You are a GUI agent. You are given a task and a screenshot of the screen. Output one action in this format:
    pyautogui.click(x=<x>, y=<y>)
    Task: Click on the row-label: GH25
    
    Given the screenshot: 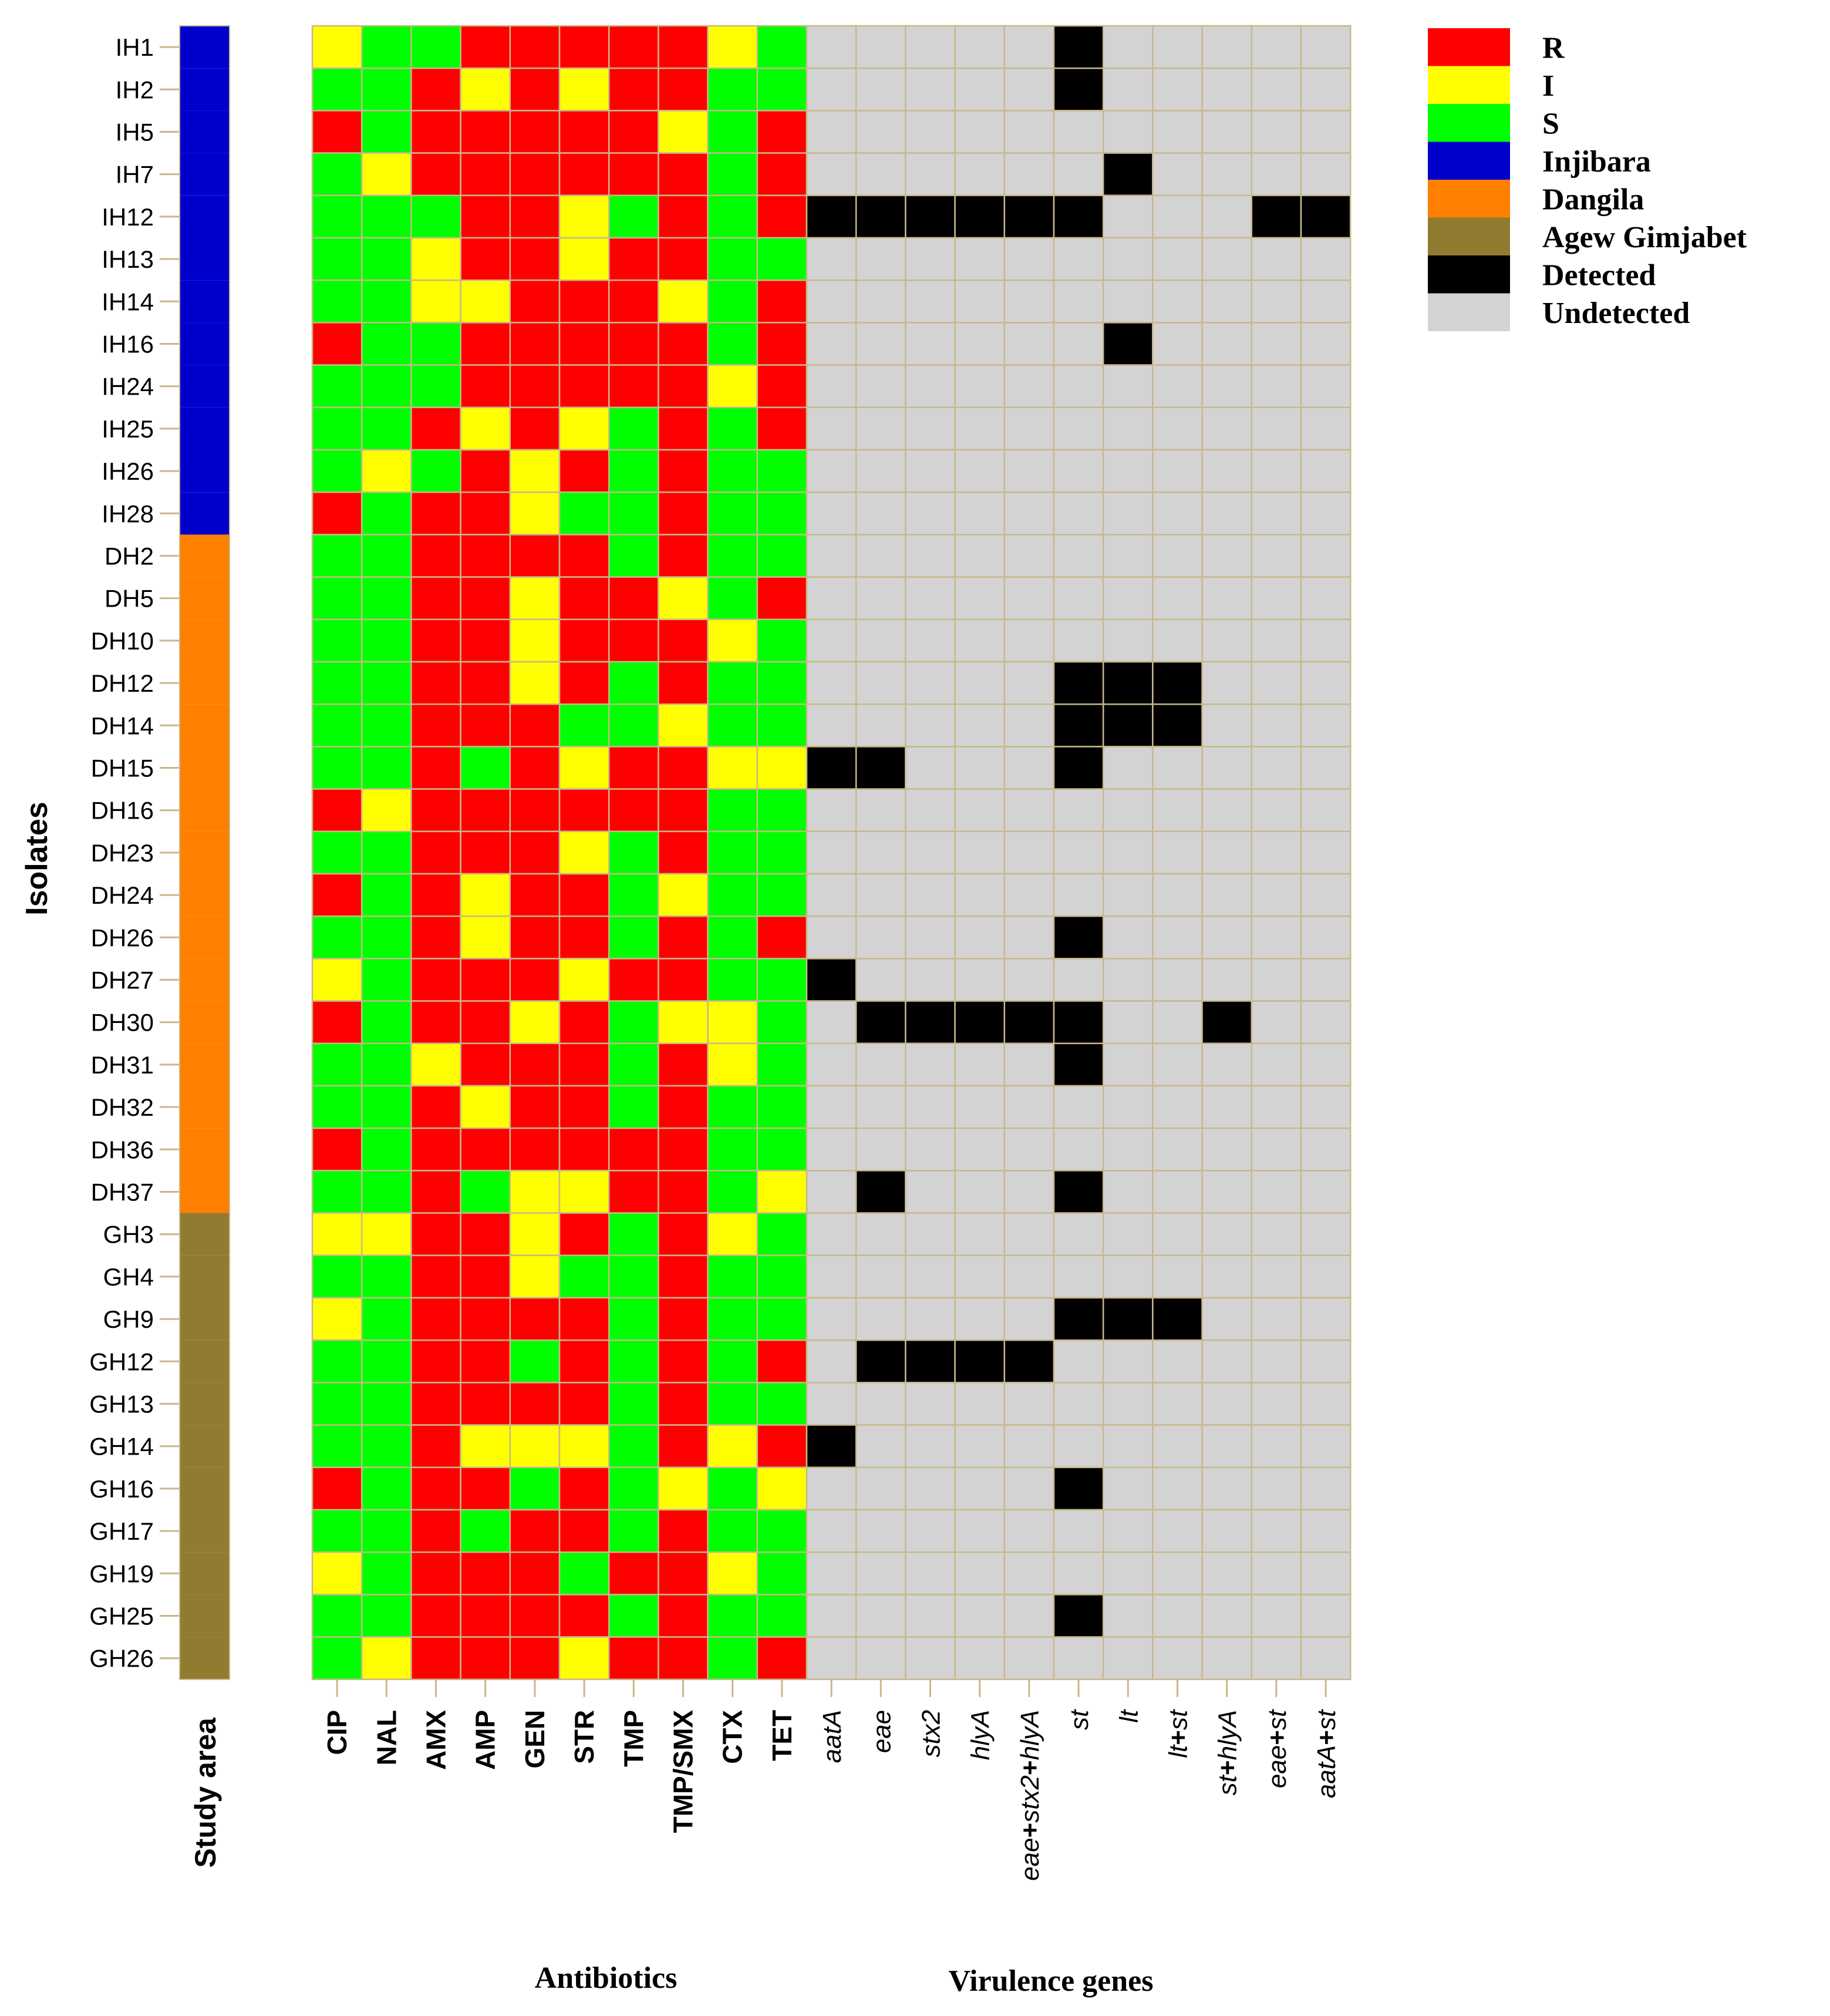 What is the action you would take?
    pyautogui.click(x=121, y=1616)
    